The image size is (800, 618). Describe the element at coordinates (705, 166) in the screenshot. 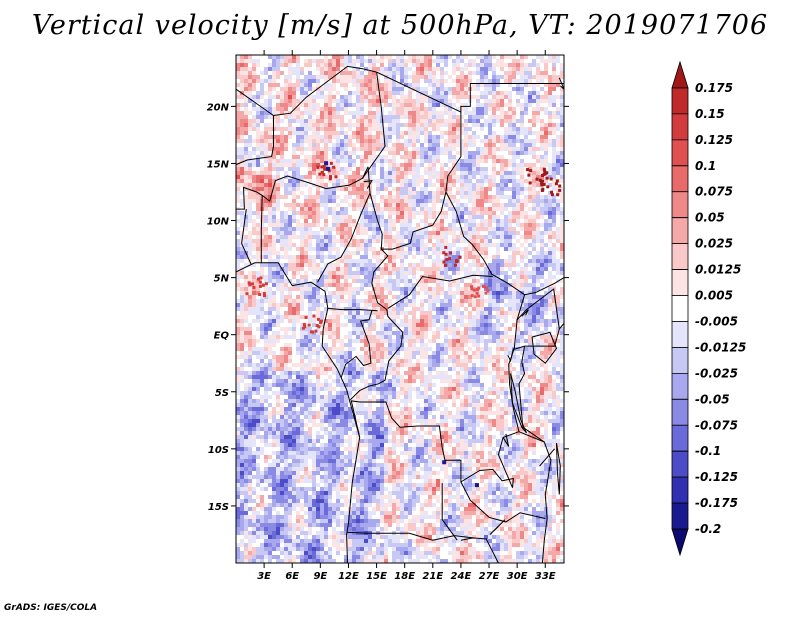

I see `colorbar-label: 0.1` at that location.